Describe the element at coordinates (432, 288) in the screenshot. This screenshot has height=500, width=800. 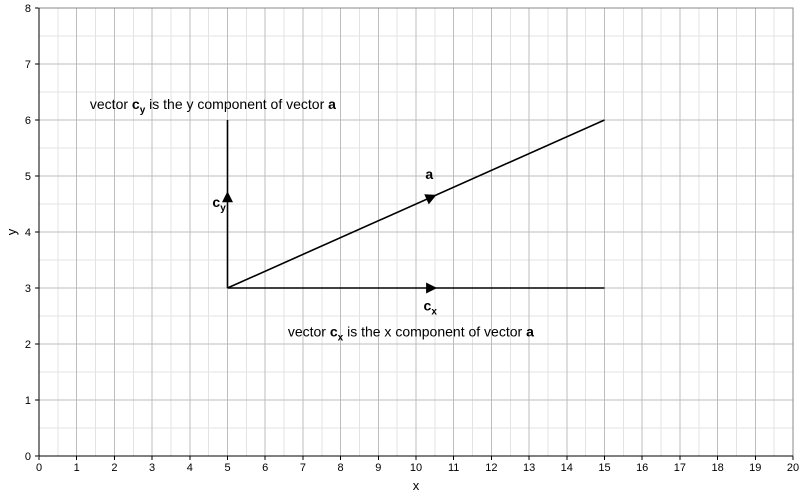
I see `vector-c_x-arrowhead` at that location.